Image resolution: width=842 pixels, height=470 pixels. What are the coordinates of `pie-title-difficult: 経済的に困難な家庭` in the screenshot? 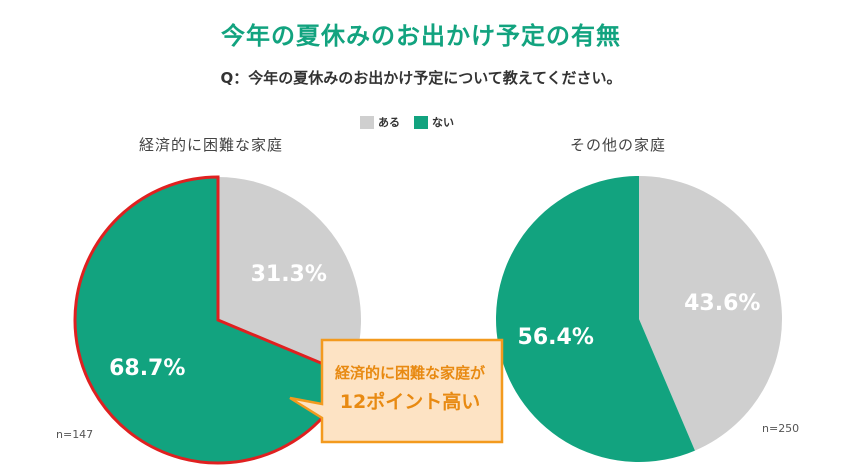 It's located at (211, 145).